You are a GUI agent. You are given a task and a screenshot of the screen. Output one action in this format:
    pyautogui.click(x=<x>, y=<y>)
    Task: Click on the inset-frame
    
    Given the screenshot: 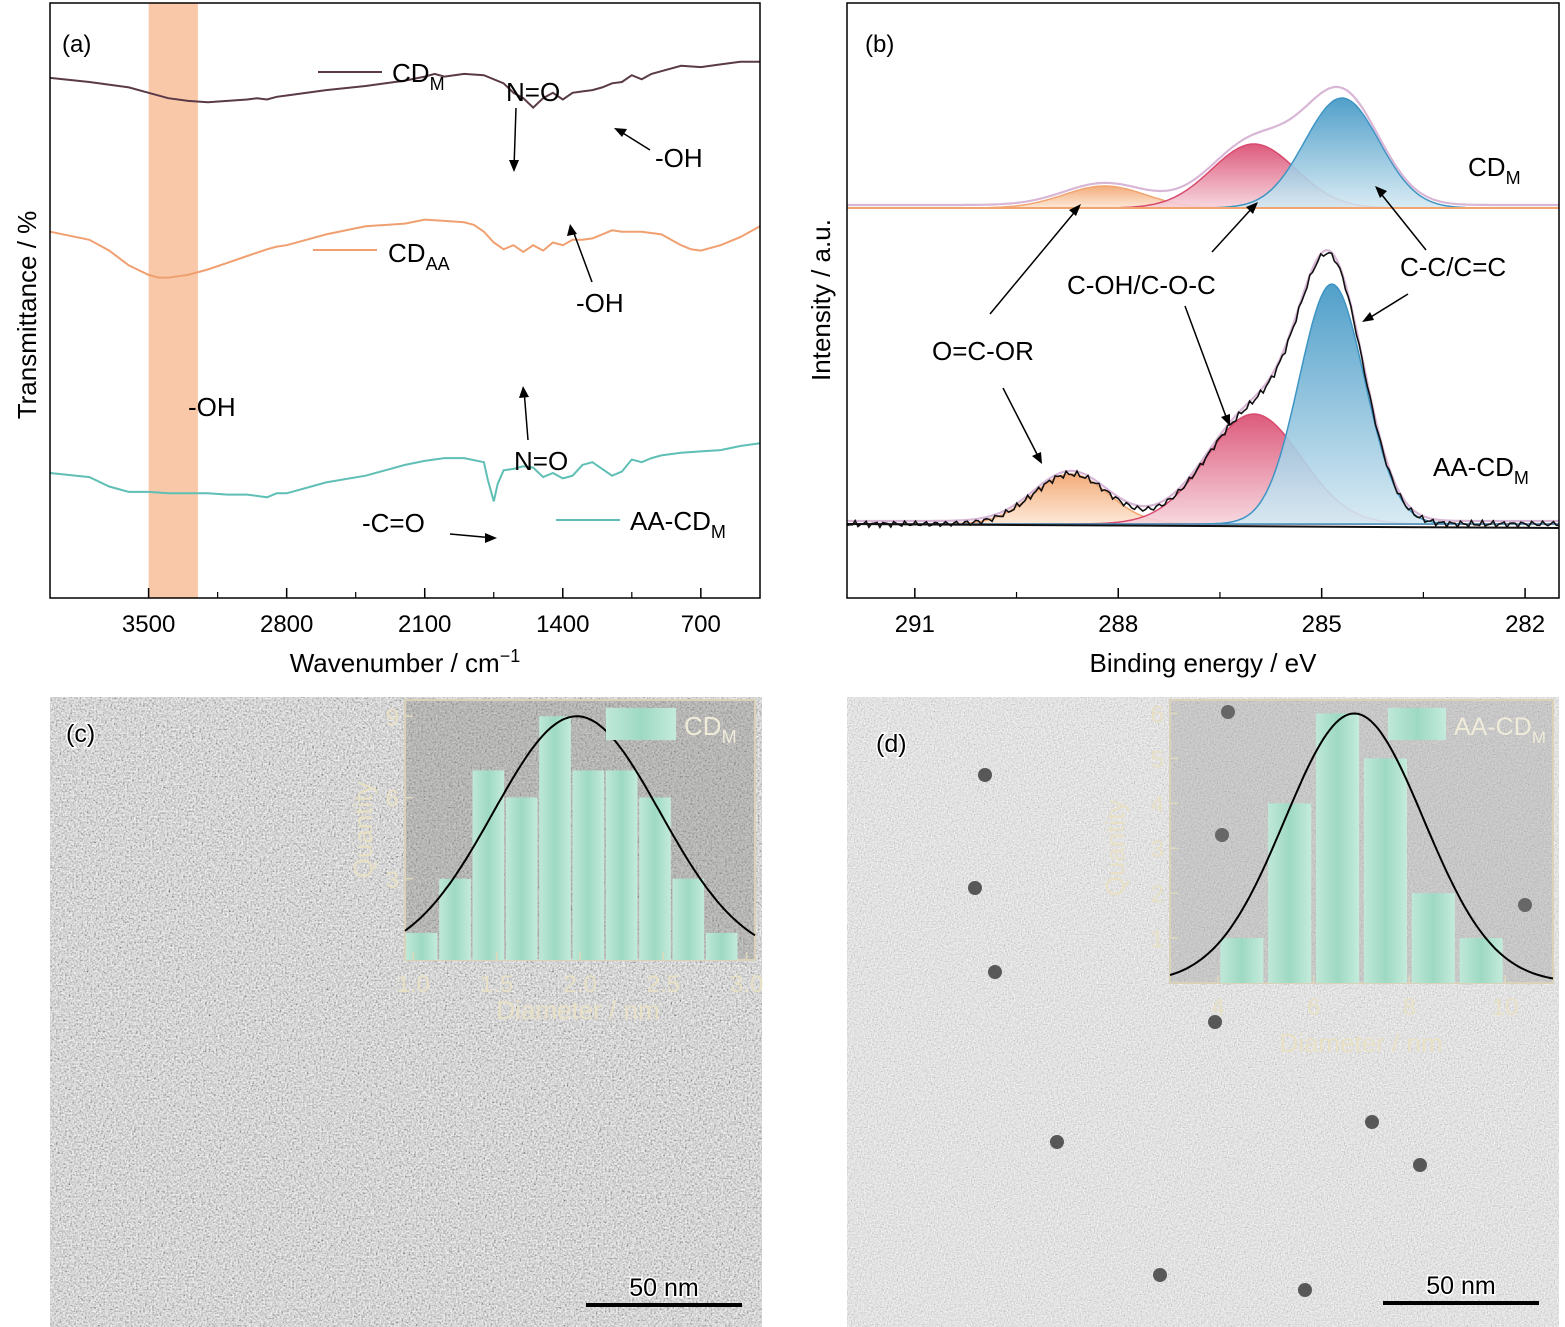 What is the action you would take?
    pyautogui.click(x=1361, y=841)
    